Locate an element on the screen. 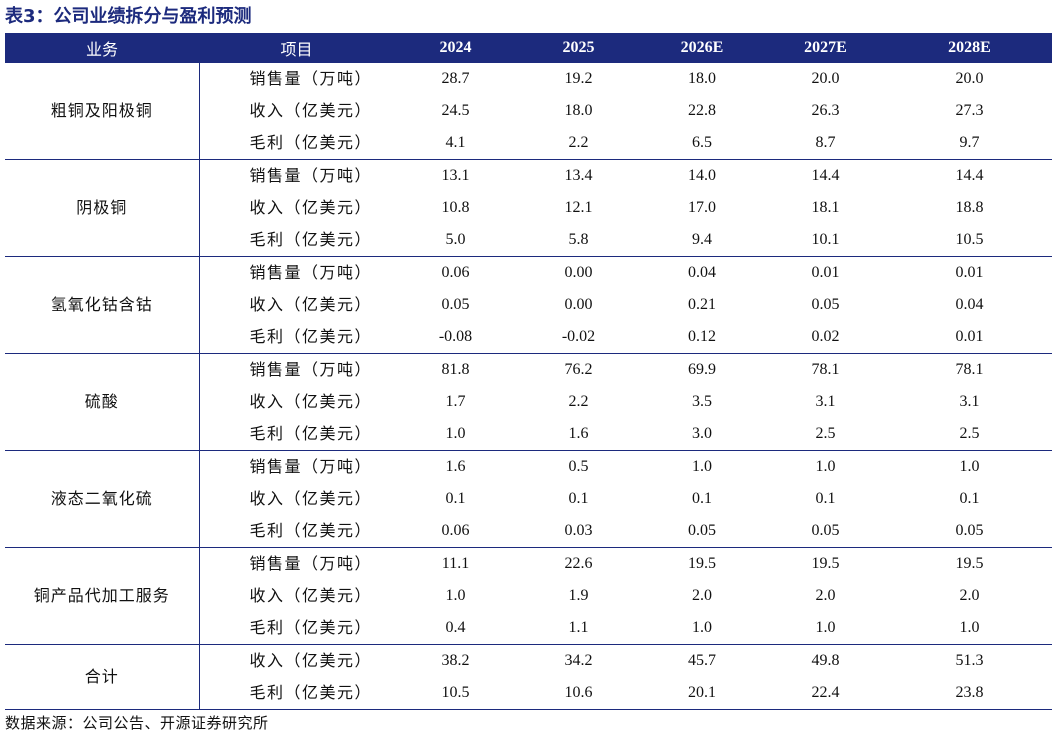 The image size is (1057, 737). value-cell: 17.0 is located at coordinates (702, 207).